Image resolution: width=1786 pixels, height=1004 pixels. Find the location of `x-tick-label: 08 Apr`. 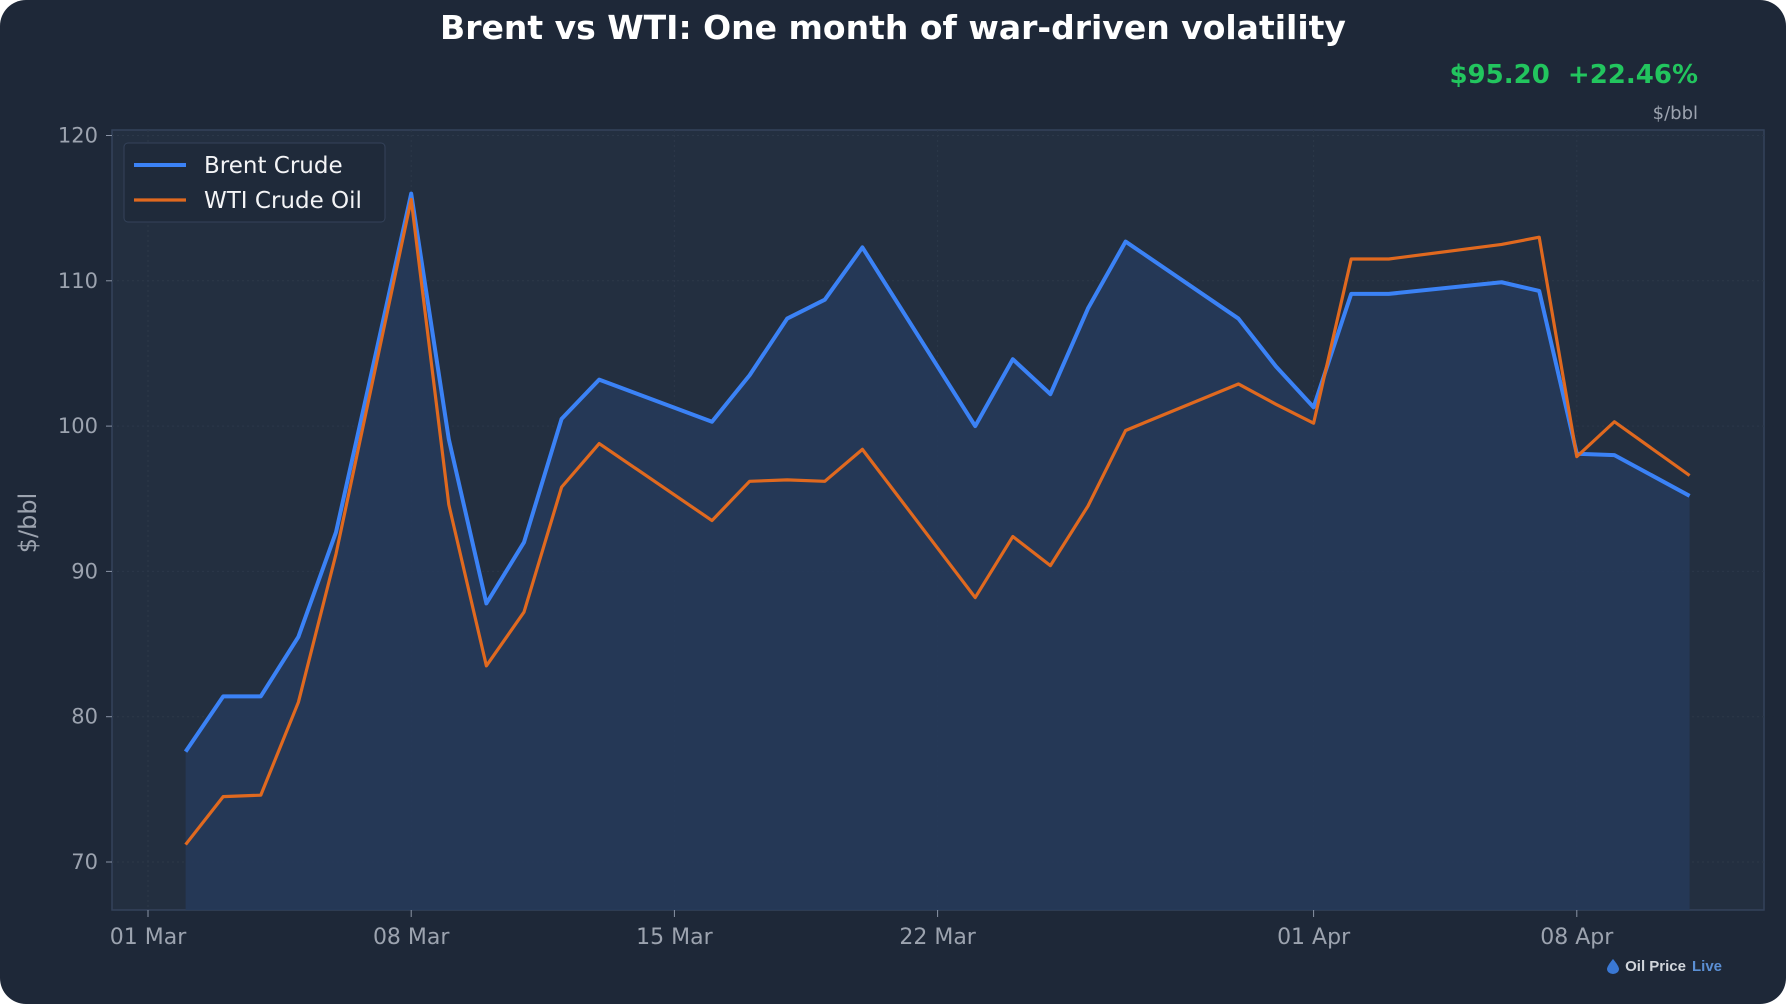

x-tick-label: 08 Apr is located at coordinates (1577, 937).